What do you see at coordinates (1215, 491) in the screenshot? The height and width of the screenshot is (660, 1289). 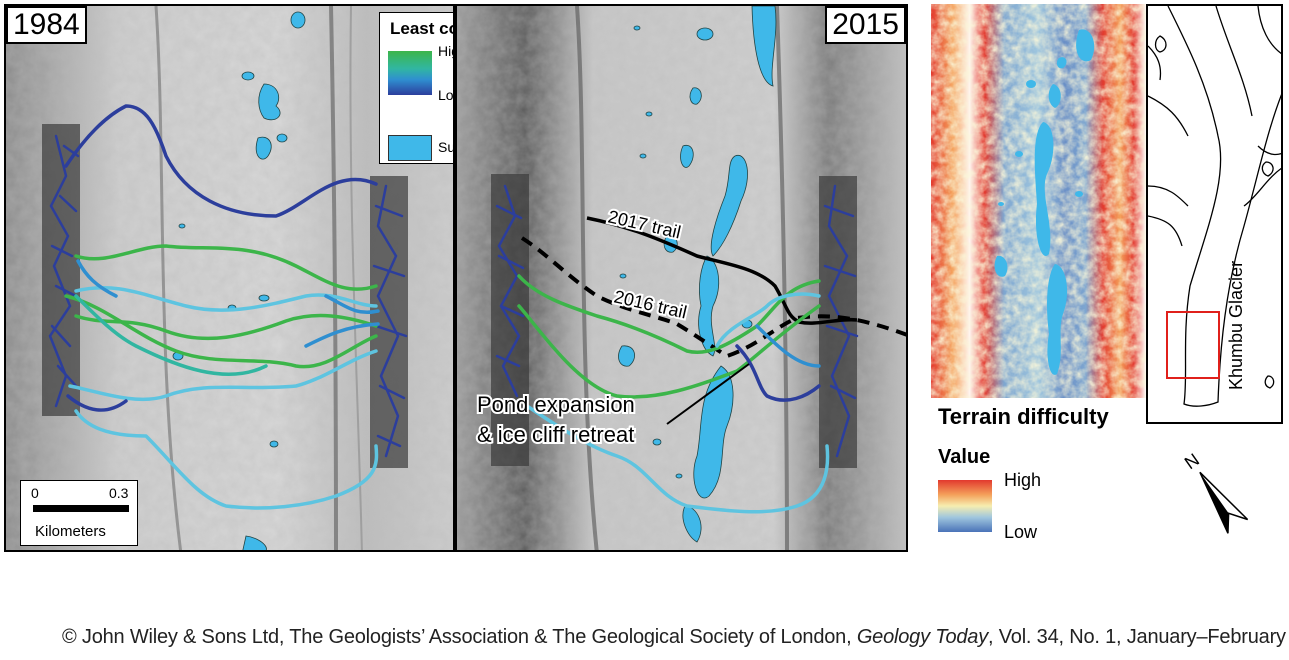 I see `north-arrow: N` at bounding box center [1215, 491].